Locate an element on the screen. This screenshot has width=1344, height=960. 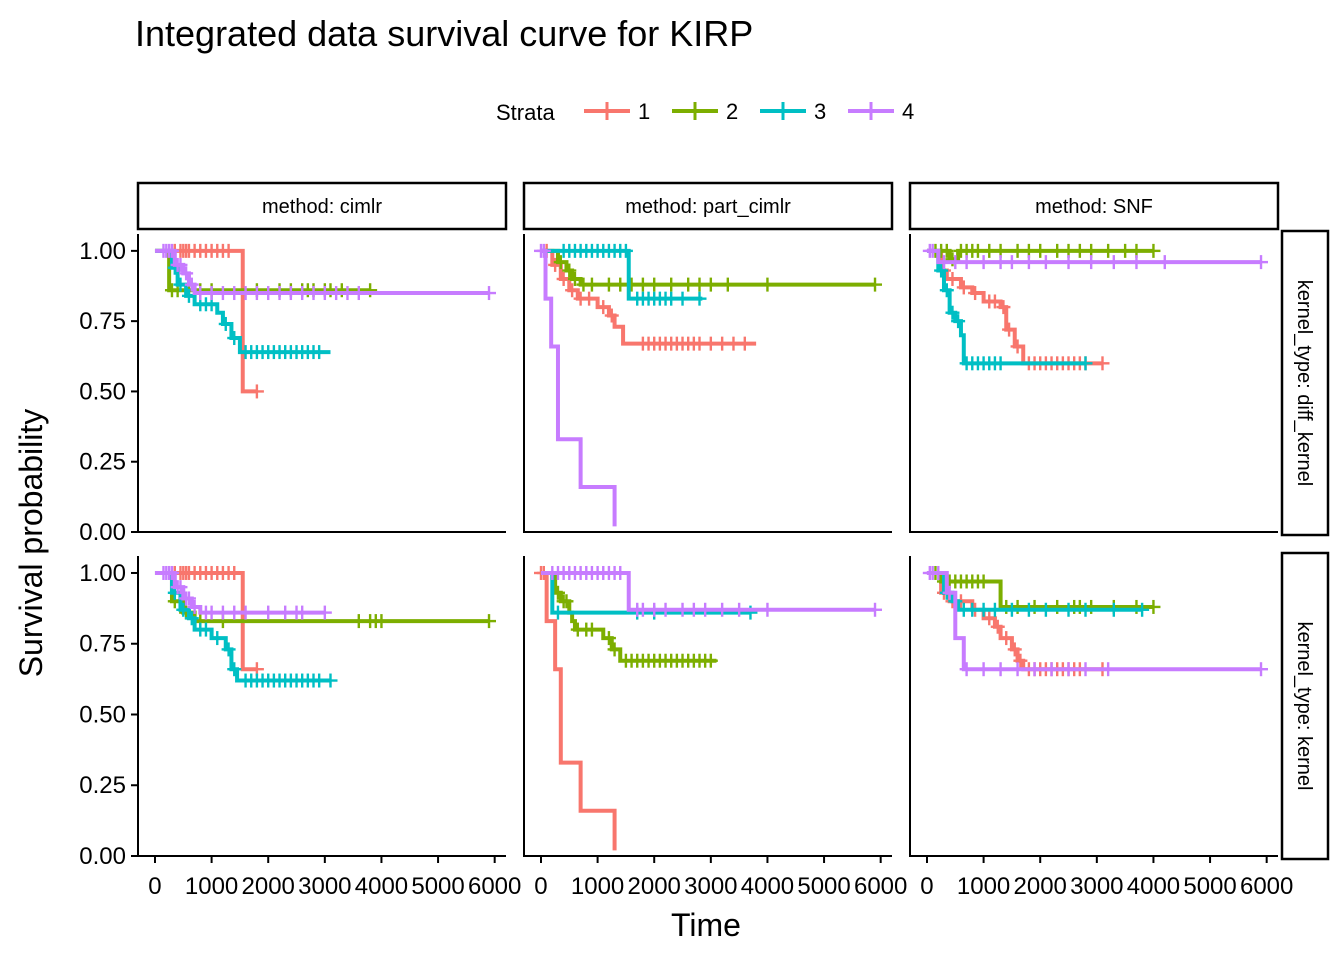
y-tick-label: 0.75 is located at coordinates (102, 321).